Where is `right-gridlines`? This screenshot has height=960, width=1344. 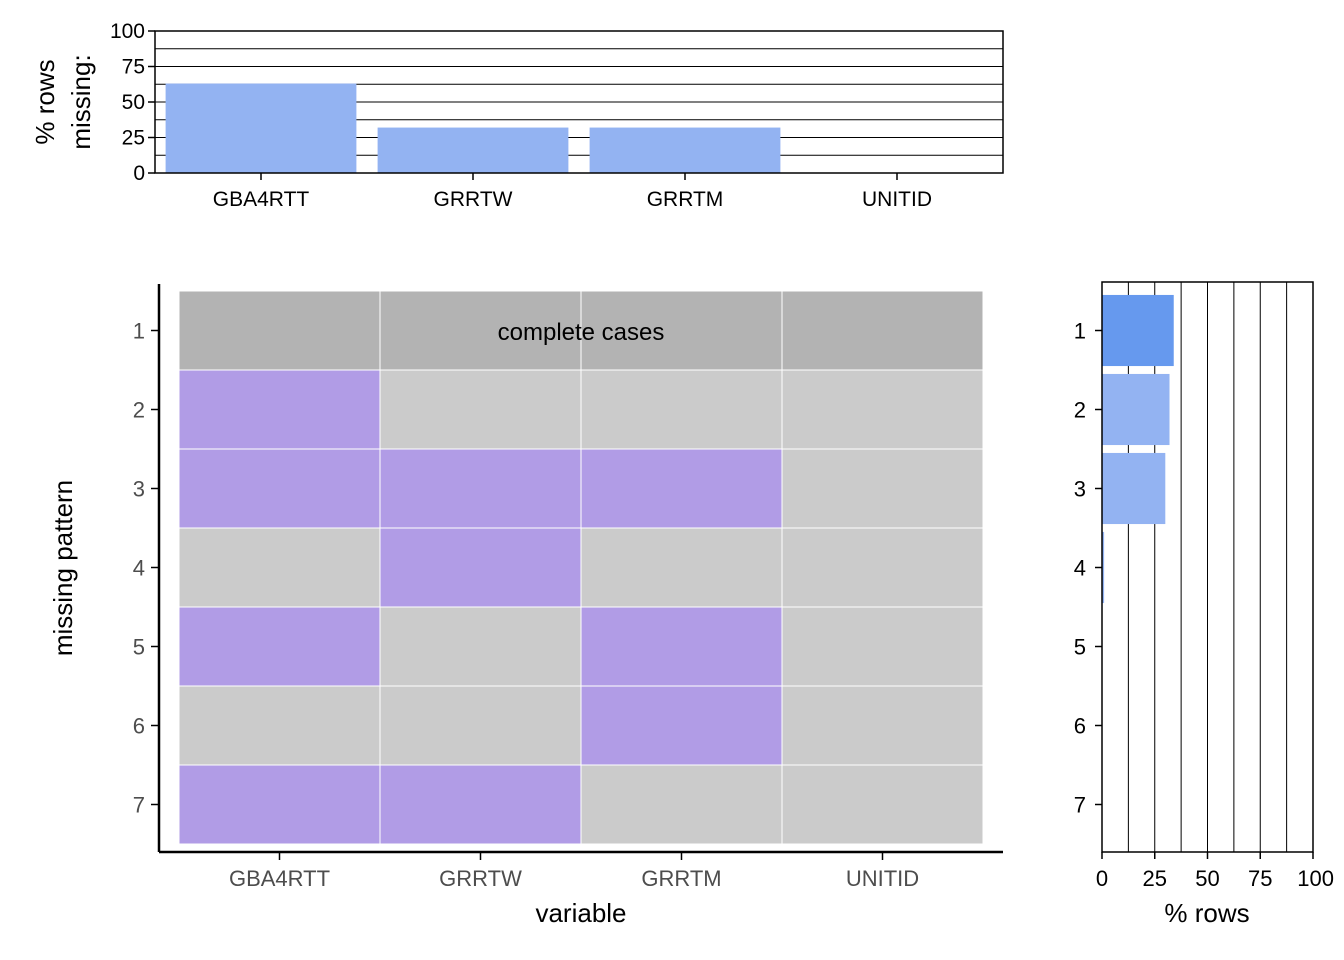 right-gridlines is located at coordinates (1207, 567).